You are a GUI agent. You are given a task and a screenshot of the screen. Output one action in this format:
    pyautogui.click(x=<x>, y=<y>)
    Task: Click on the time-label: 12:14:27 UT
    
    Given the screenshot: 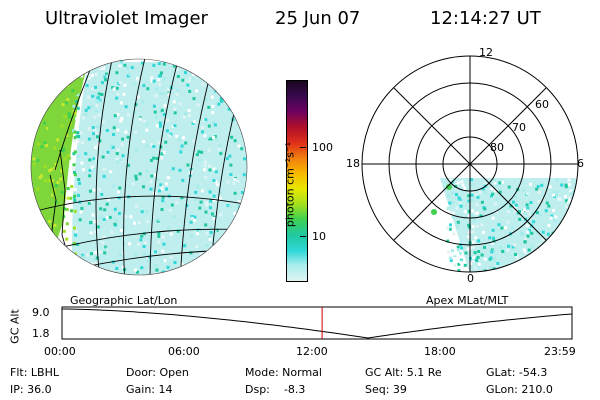 What is the action you would take?
    pyautogui.click(x=485, y=18)
    